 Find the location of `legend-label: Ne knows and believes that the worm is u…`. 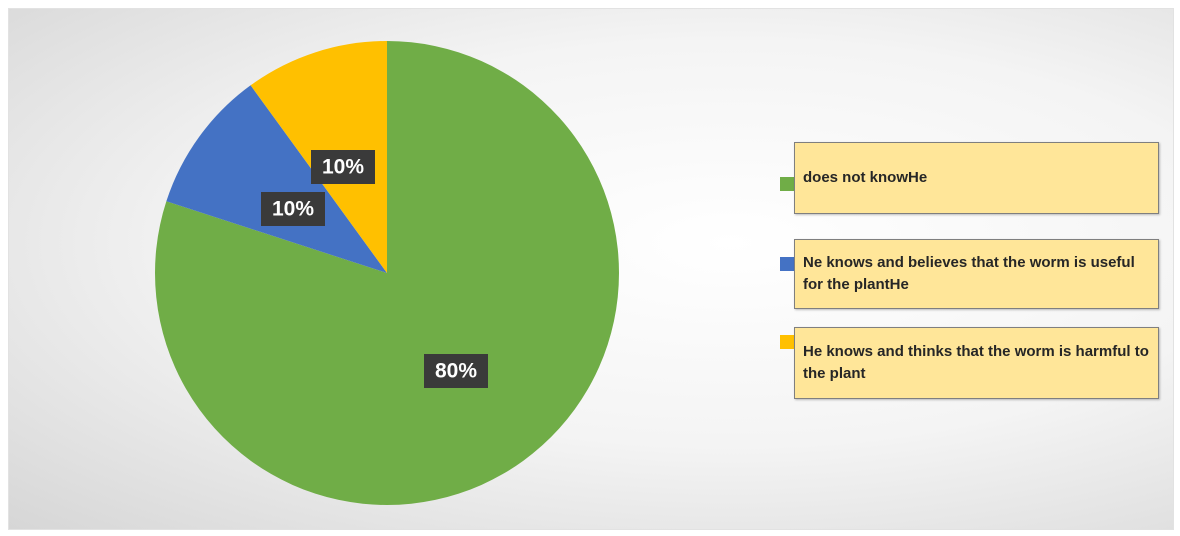

legend-label: Ne knows and believes that the worm is u… is located at coordinates (976, 274).